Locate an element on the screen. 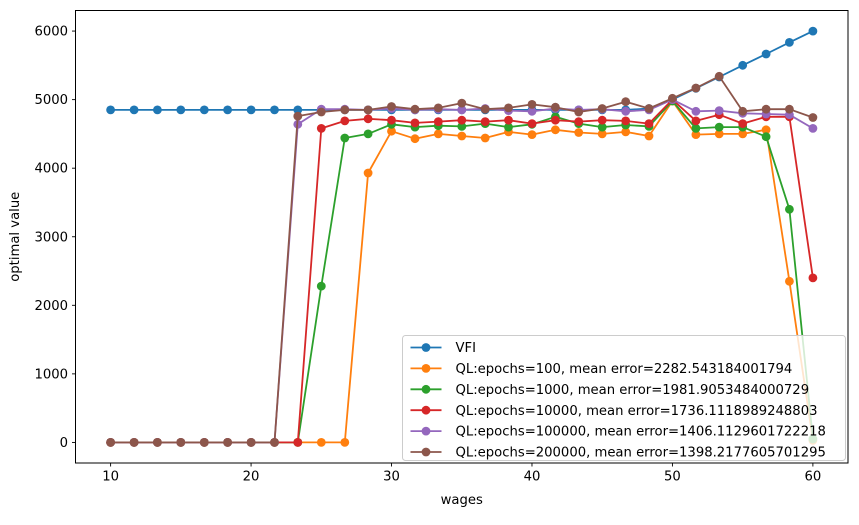  legend-entry-vfi: VFI is located at coordinates (443, 348).